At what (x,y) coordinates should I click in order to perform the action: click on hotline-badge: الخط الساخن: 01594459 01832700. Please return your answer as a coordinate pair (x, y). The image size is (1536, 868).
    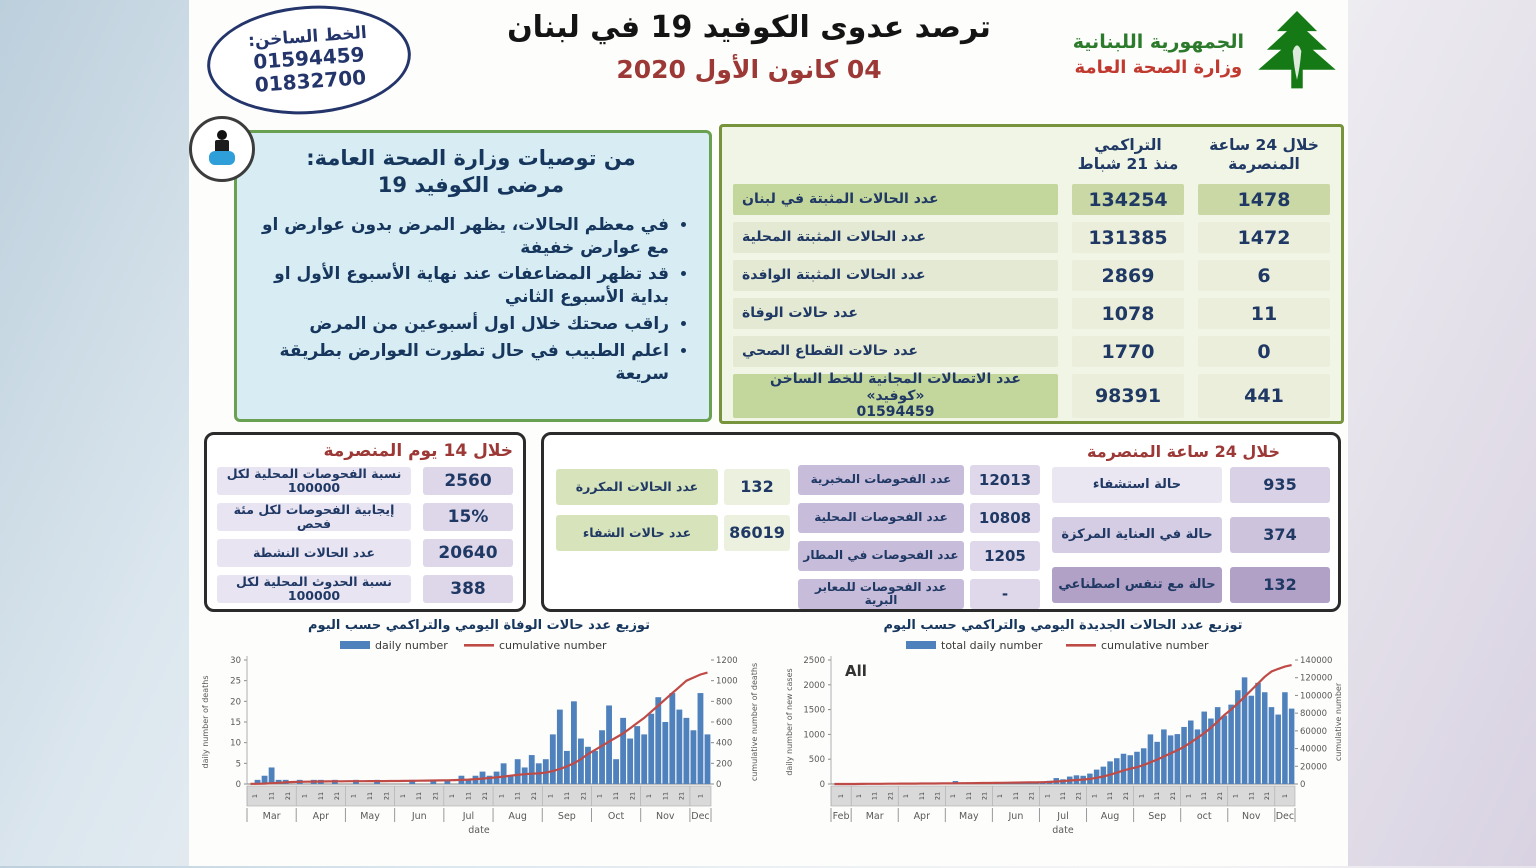
    Looking at the image, I should click on (308, 60).